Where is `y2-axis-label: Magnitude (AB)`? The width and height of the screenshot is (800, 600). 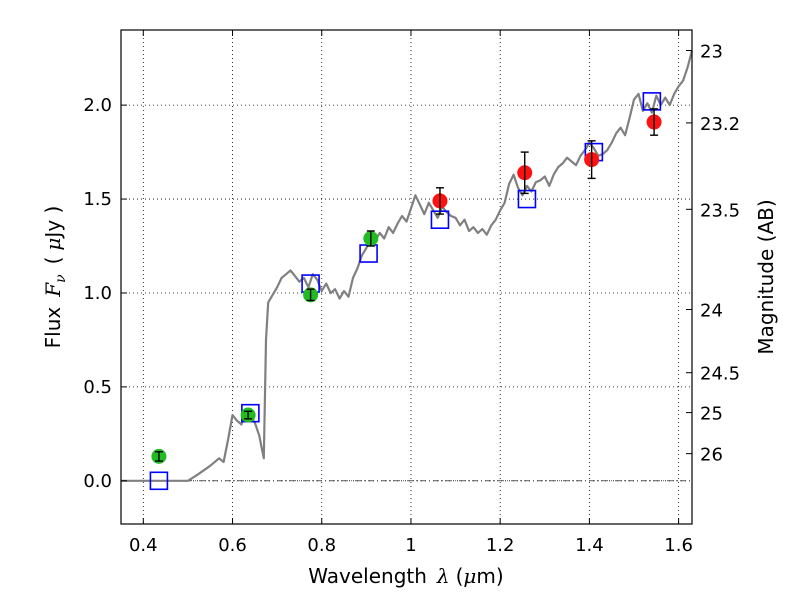 y2-axis-label: Magnitude (AB) is located at coordinates (766, 276).